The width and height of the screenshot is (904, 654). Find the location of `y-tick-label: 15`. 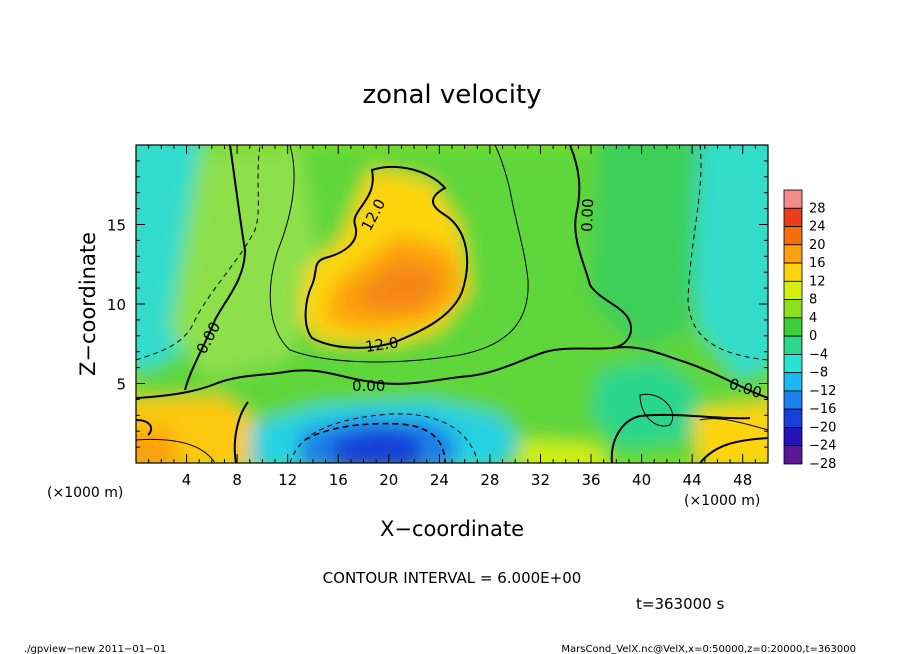

y-tick-label: 15 is located at coordinates (116, 226).